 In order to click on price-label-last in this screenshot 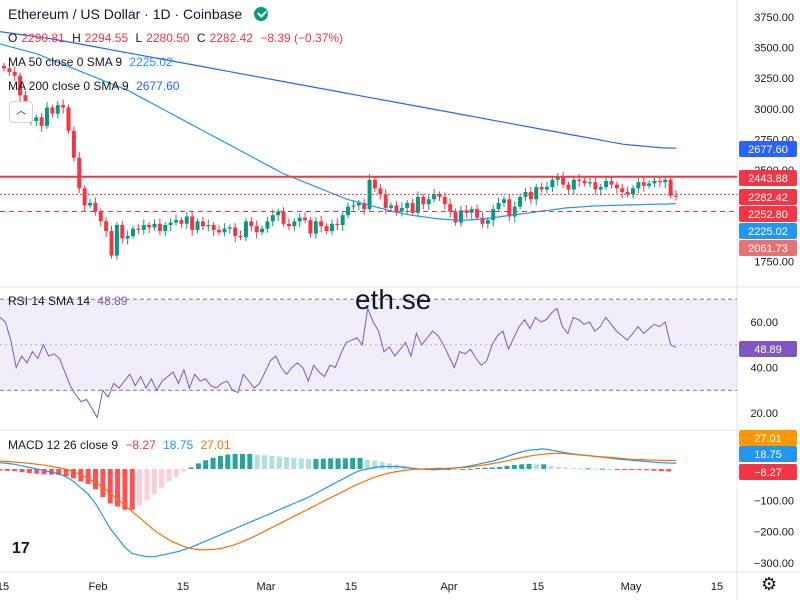, I will do `click(768, 197)`.